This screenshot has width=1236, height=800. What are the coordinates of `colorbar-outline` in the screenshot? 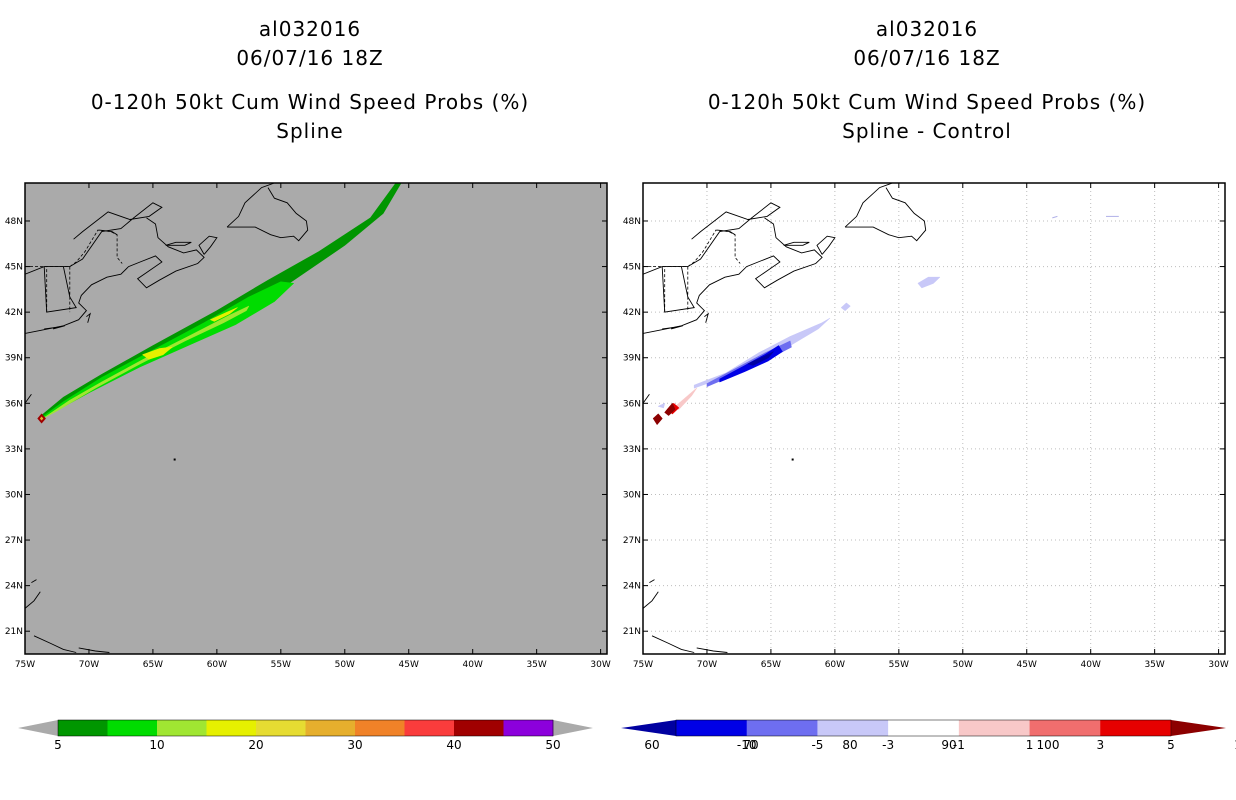 It's located at (305, 728).